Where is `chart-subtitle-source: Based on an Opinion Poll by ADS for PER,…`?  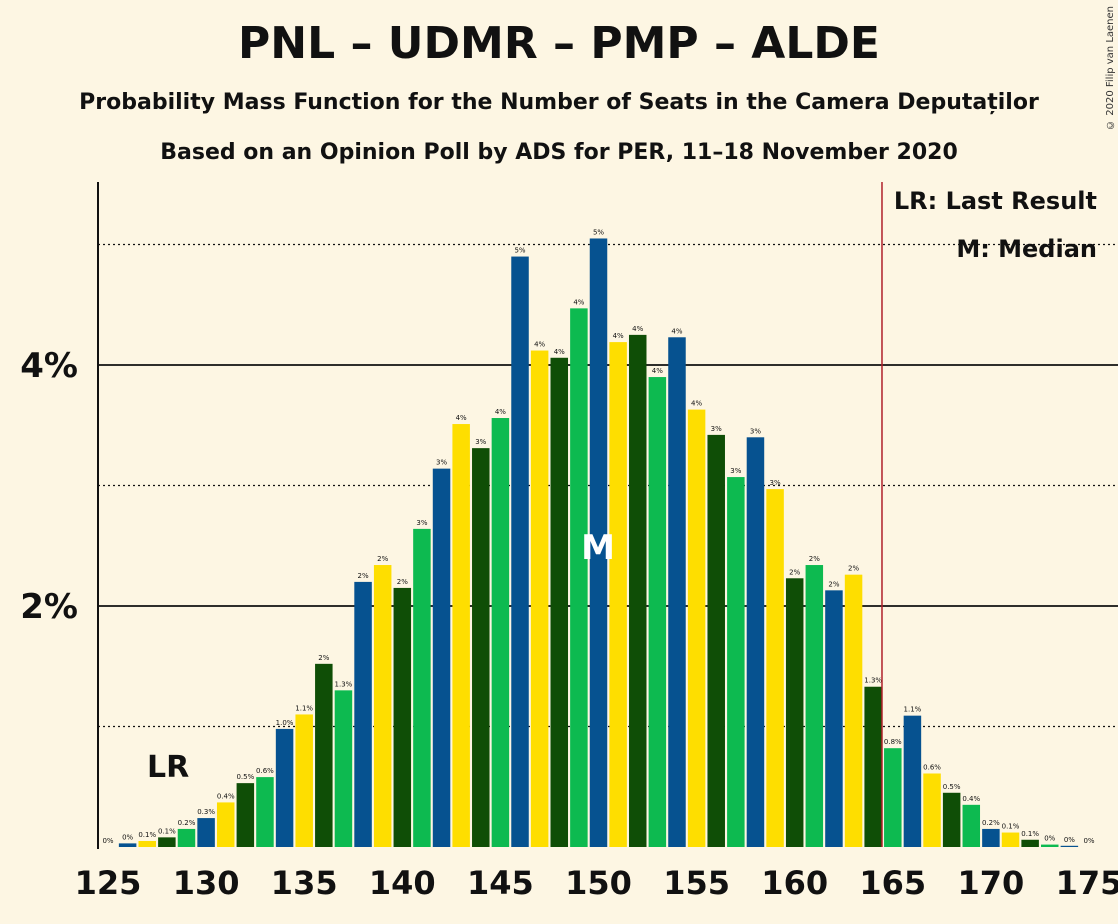
chart-subtitle-source: Based on an Opinion Poll by ADS for PER,… is located at coordinates (559, 152).